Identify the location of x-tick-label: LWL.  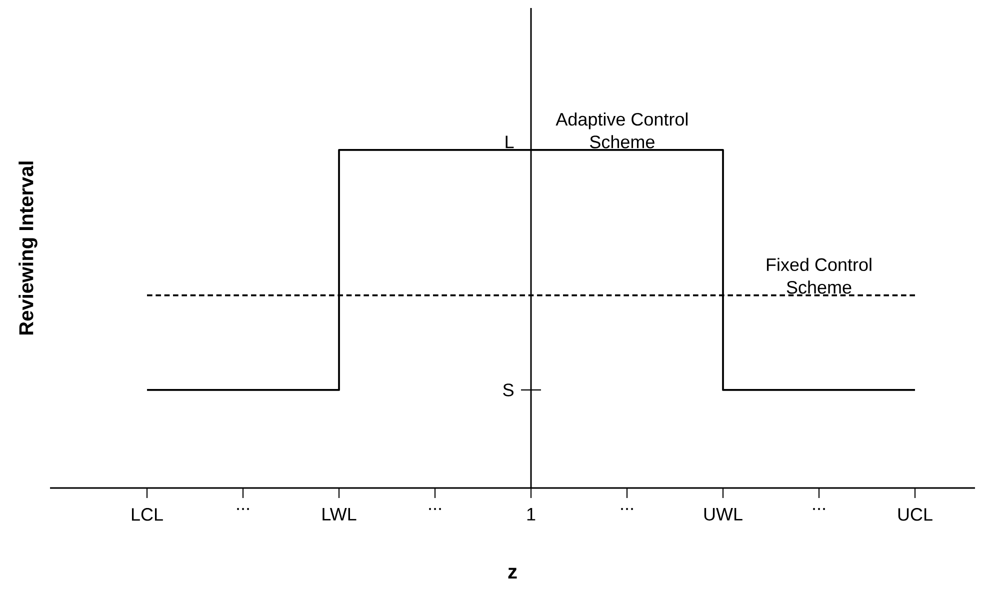
(339, 514).